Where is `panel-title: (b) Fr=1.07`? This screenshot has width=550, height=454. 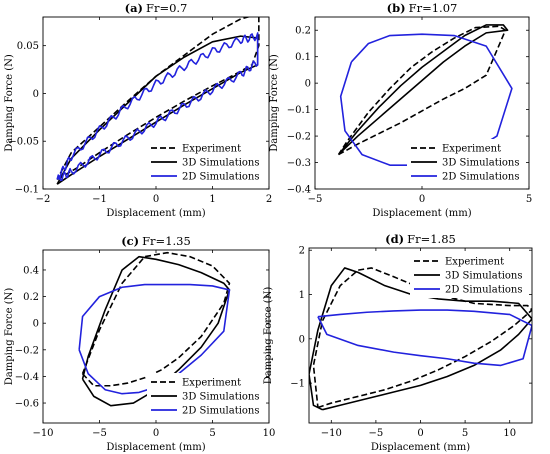 panel-title: (b) Fr=1.07 is located at coordinates (422, 8).